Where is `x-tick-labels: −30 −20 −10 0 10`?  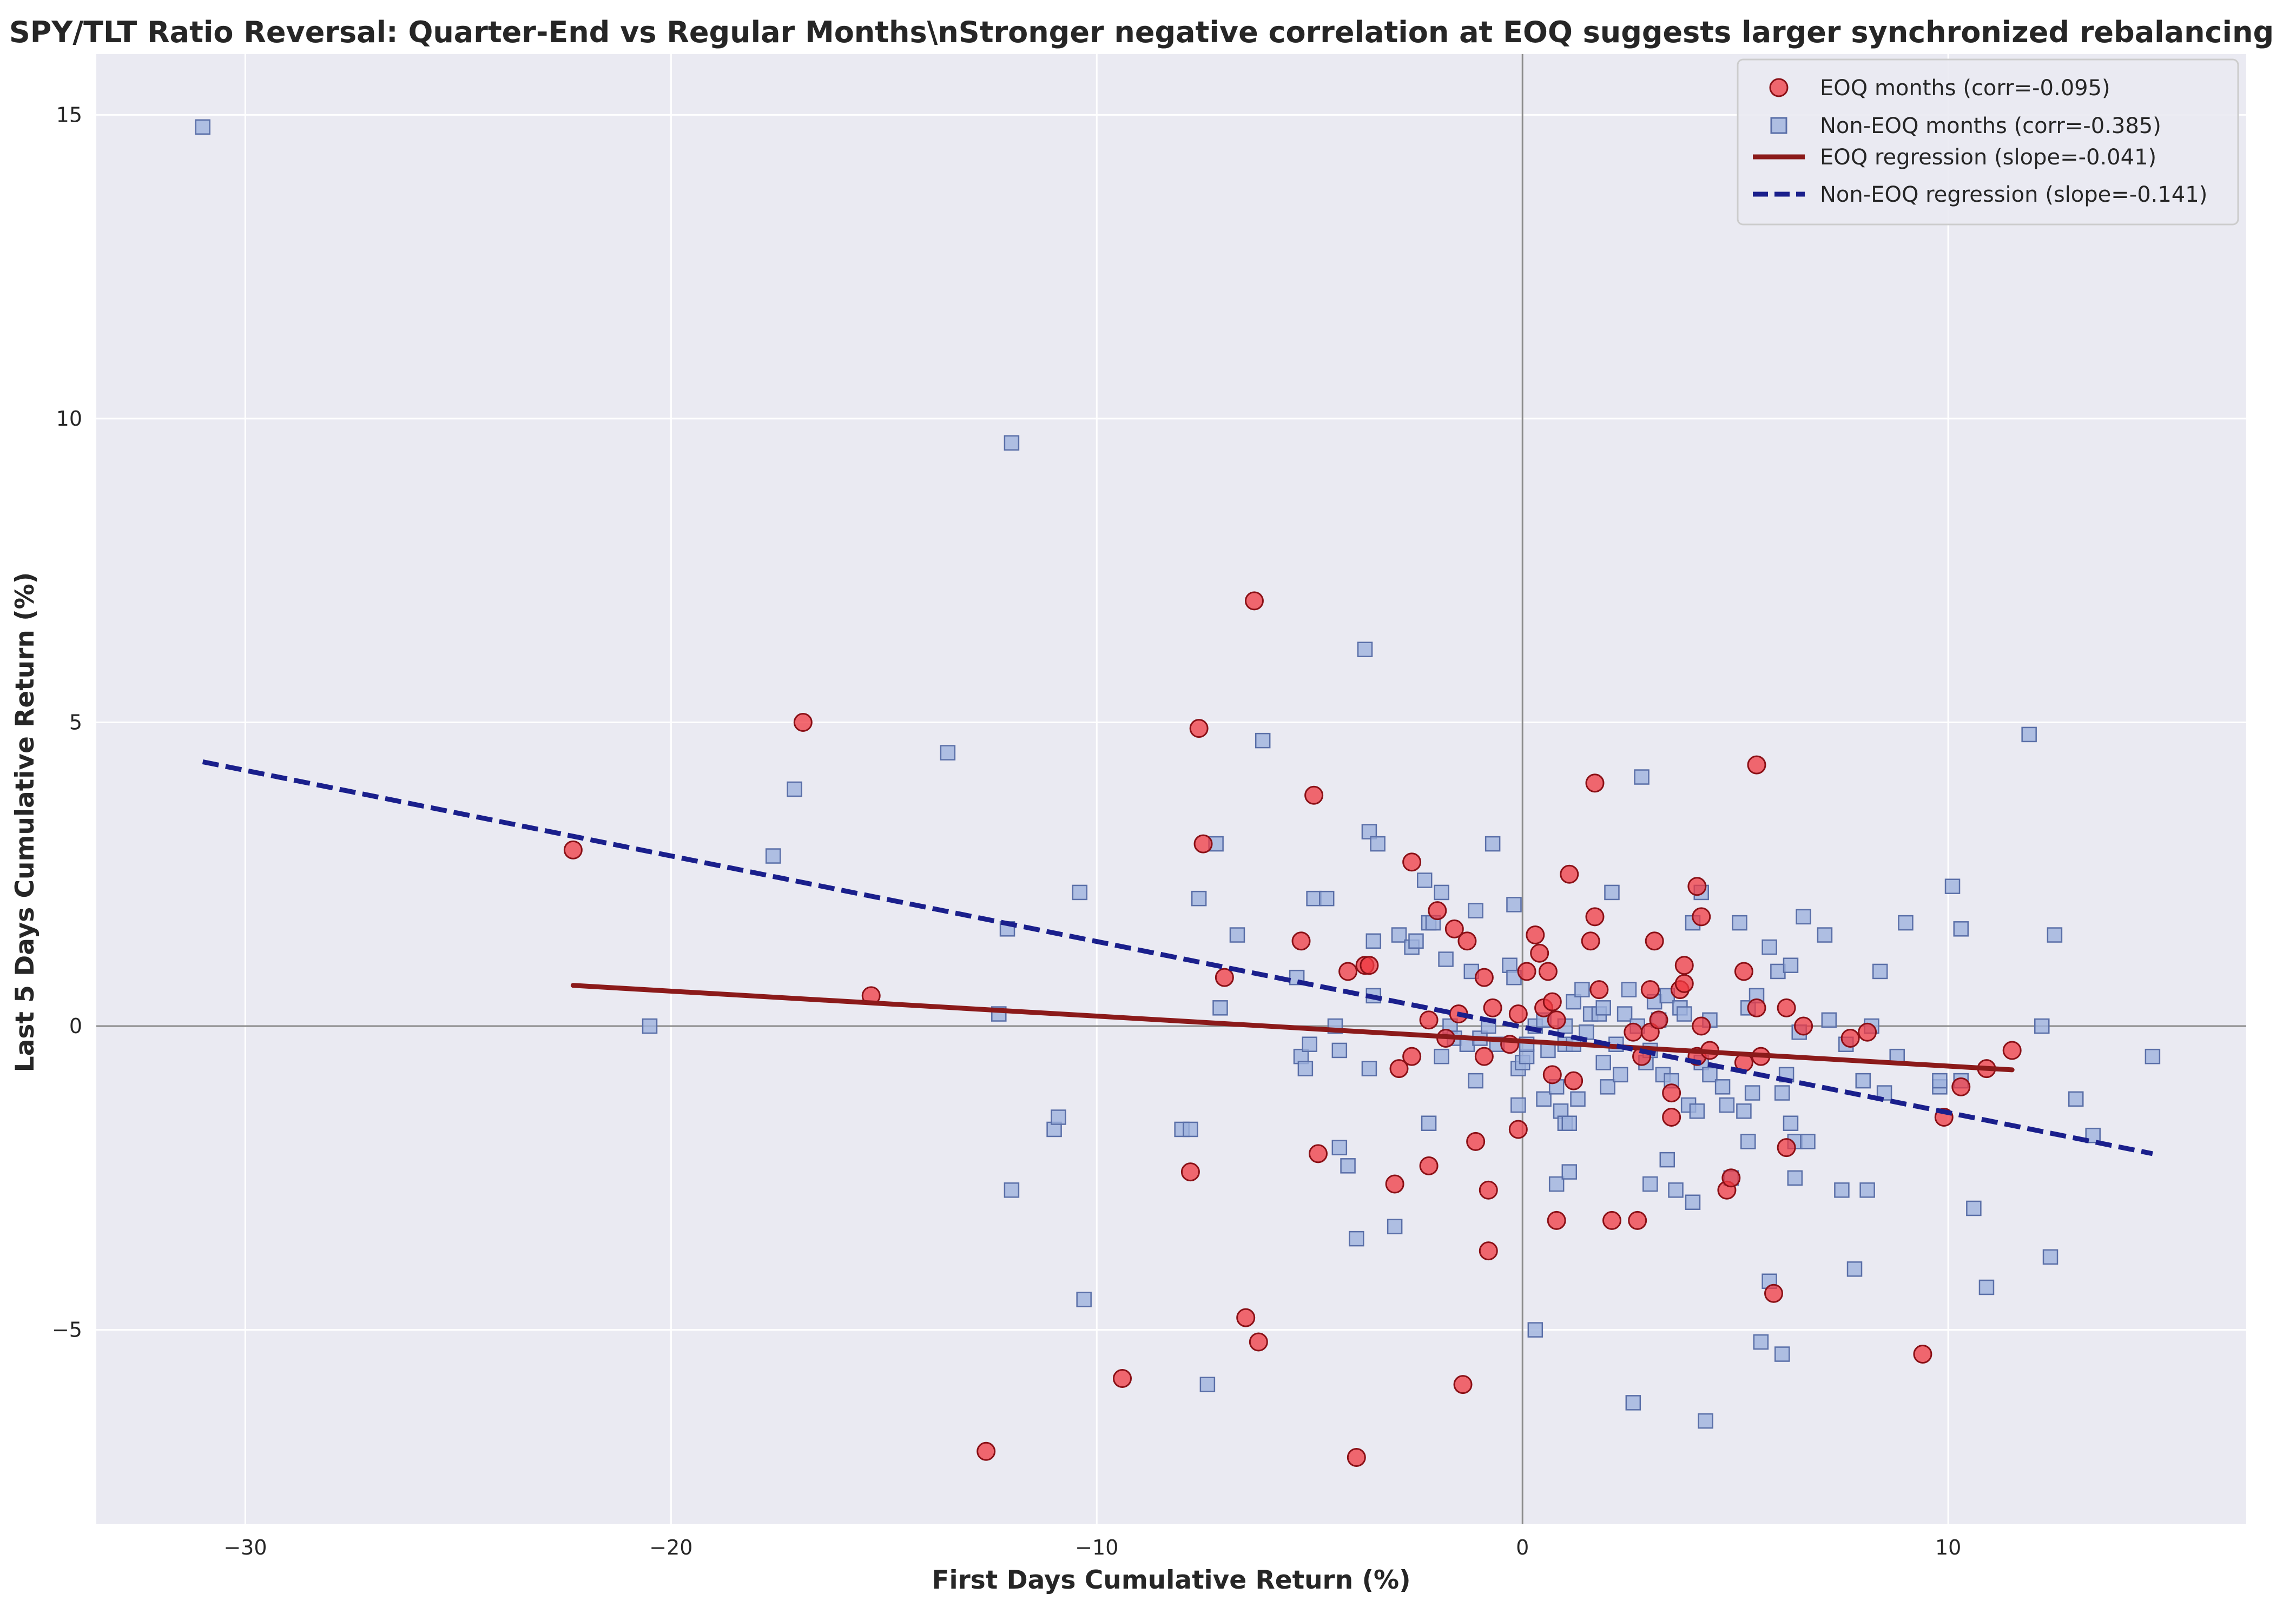
x-tick-labels: −30 −20 −10 0 10 is located at coordinates (1092, 1547).